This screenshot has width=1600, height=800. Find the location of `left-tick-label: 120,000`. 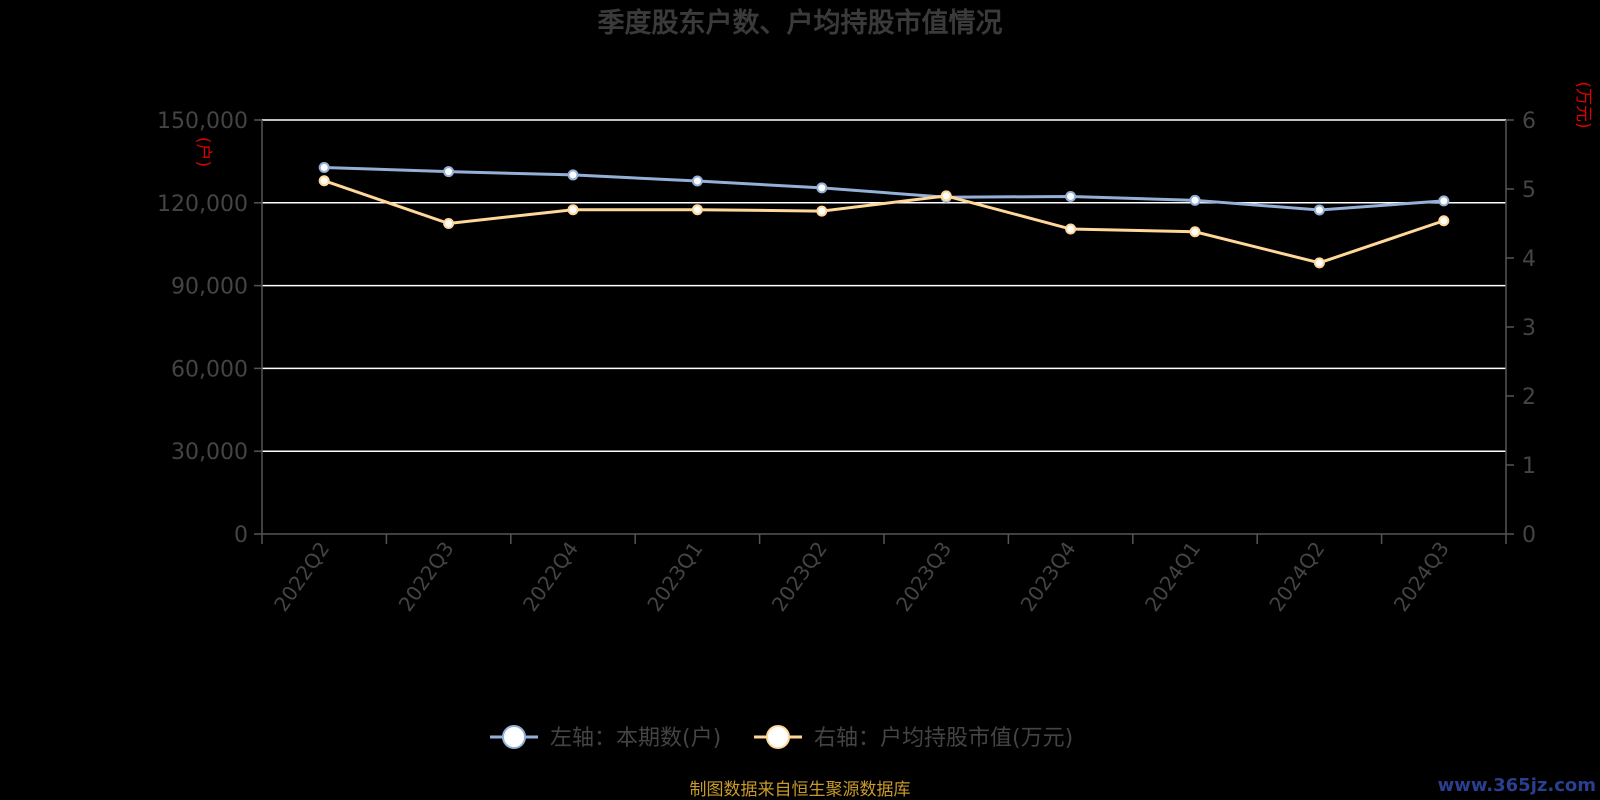

left-tick-label: 120,000 is located at coordinates (202, 204).